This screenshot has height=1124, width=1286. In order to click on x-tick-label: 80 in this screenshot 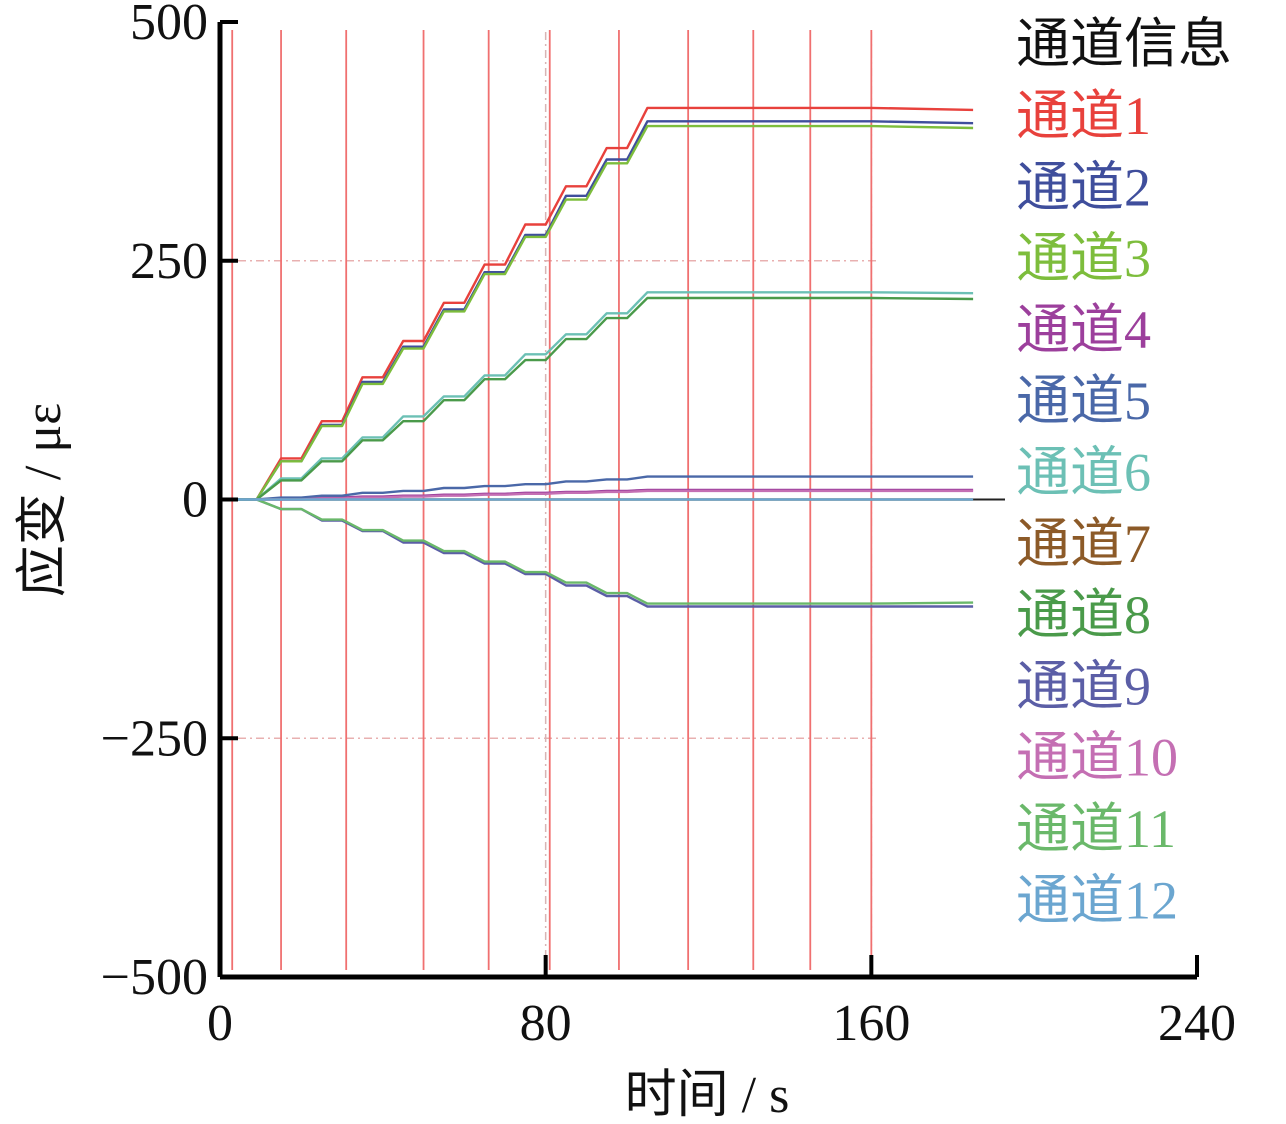, I will do `click(546, 1023)`.